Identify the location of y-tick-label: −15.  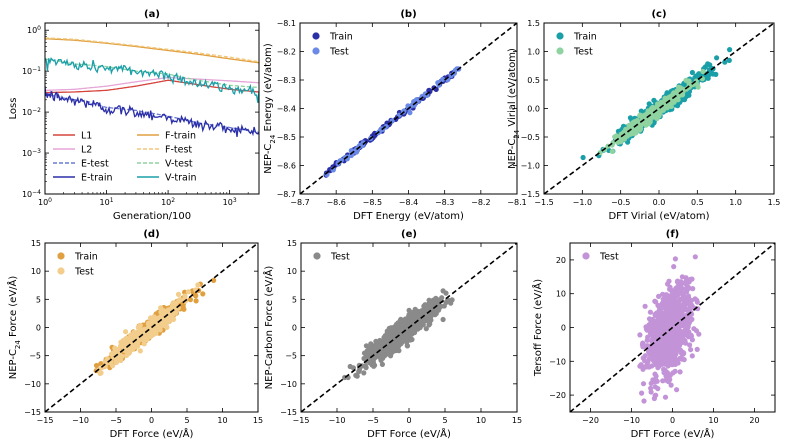
(288, 412).